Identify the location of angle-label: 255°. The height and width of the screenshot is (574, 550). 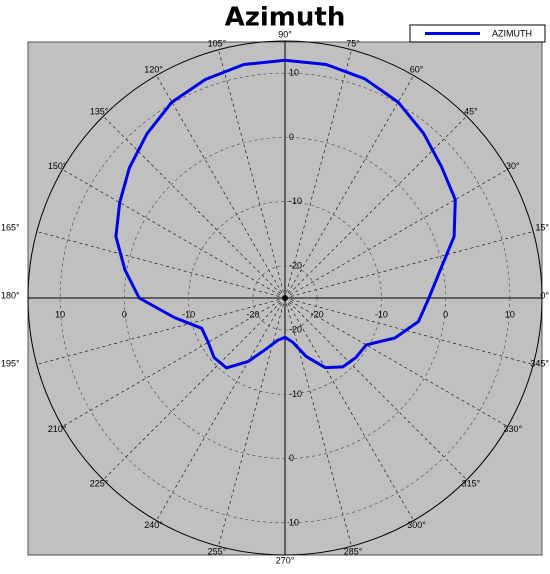
(217, 551).